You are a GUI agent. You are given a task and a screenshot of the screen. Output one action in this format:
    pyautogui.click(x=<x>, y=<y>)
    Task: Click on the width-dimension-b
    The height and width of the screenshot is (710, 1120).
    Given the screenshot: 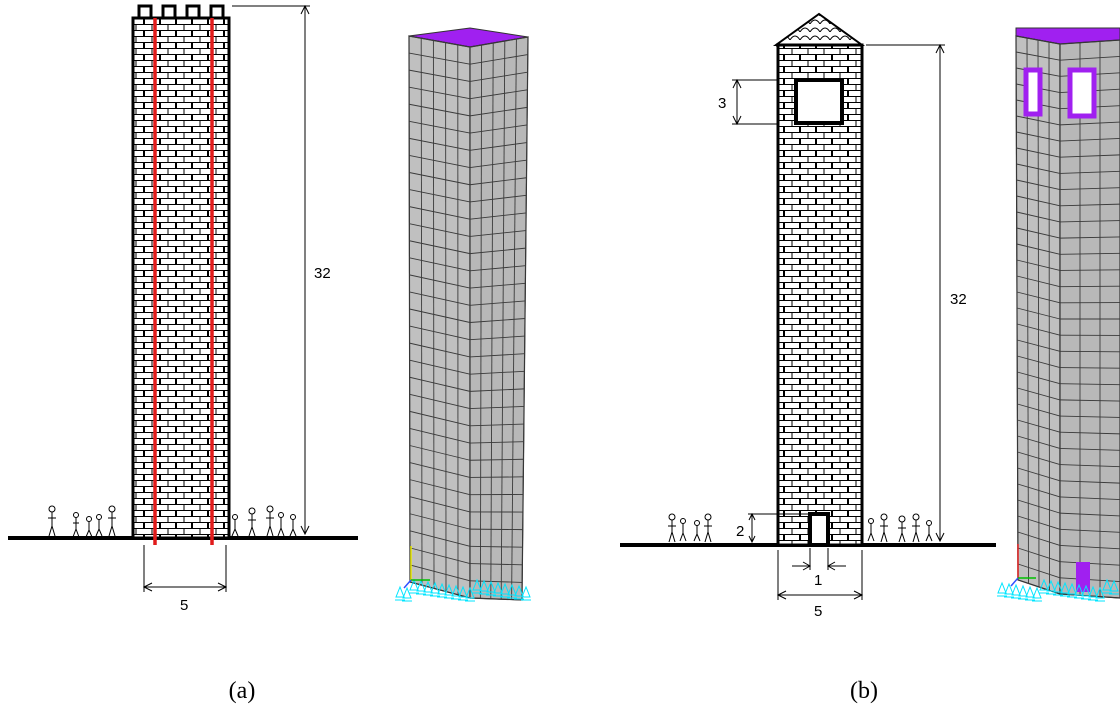 What is the action you would take?
    pyautogui.click(x=820, y=575)
    